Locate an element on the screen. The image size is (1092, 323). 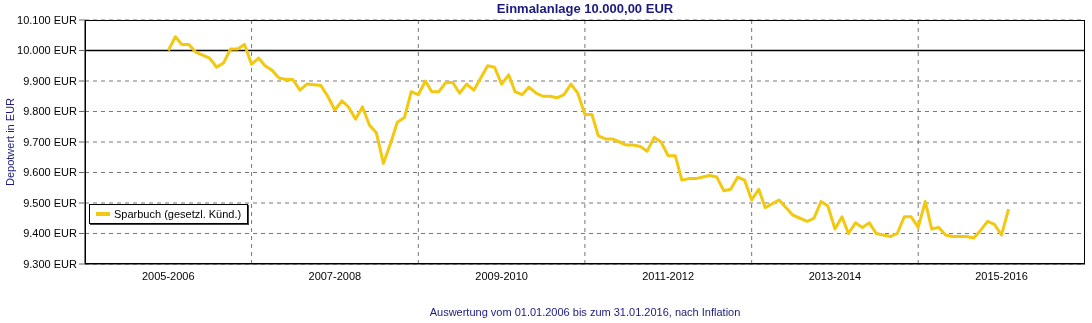
chart-title: Einmalanlage 10.000,00 EUR is located at coordinates (585, 8).